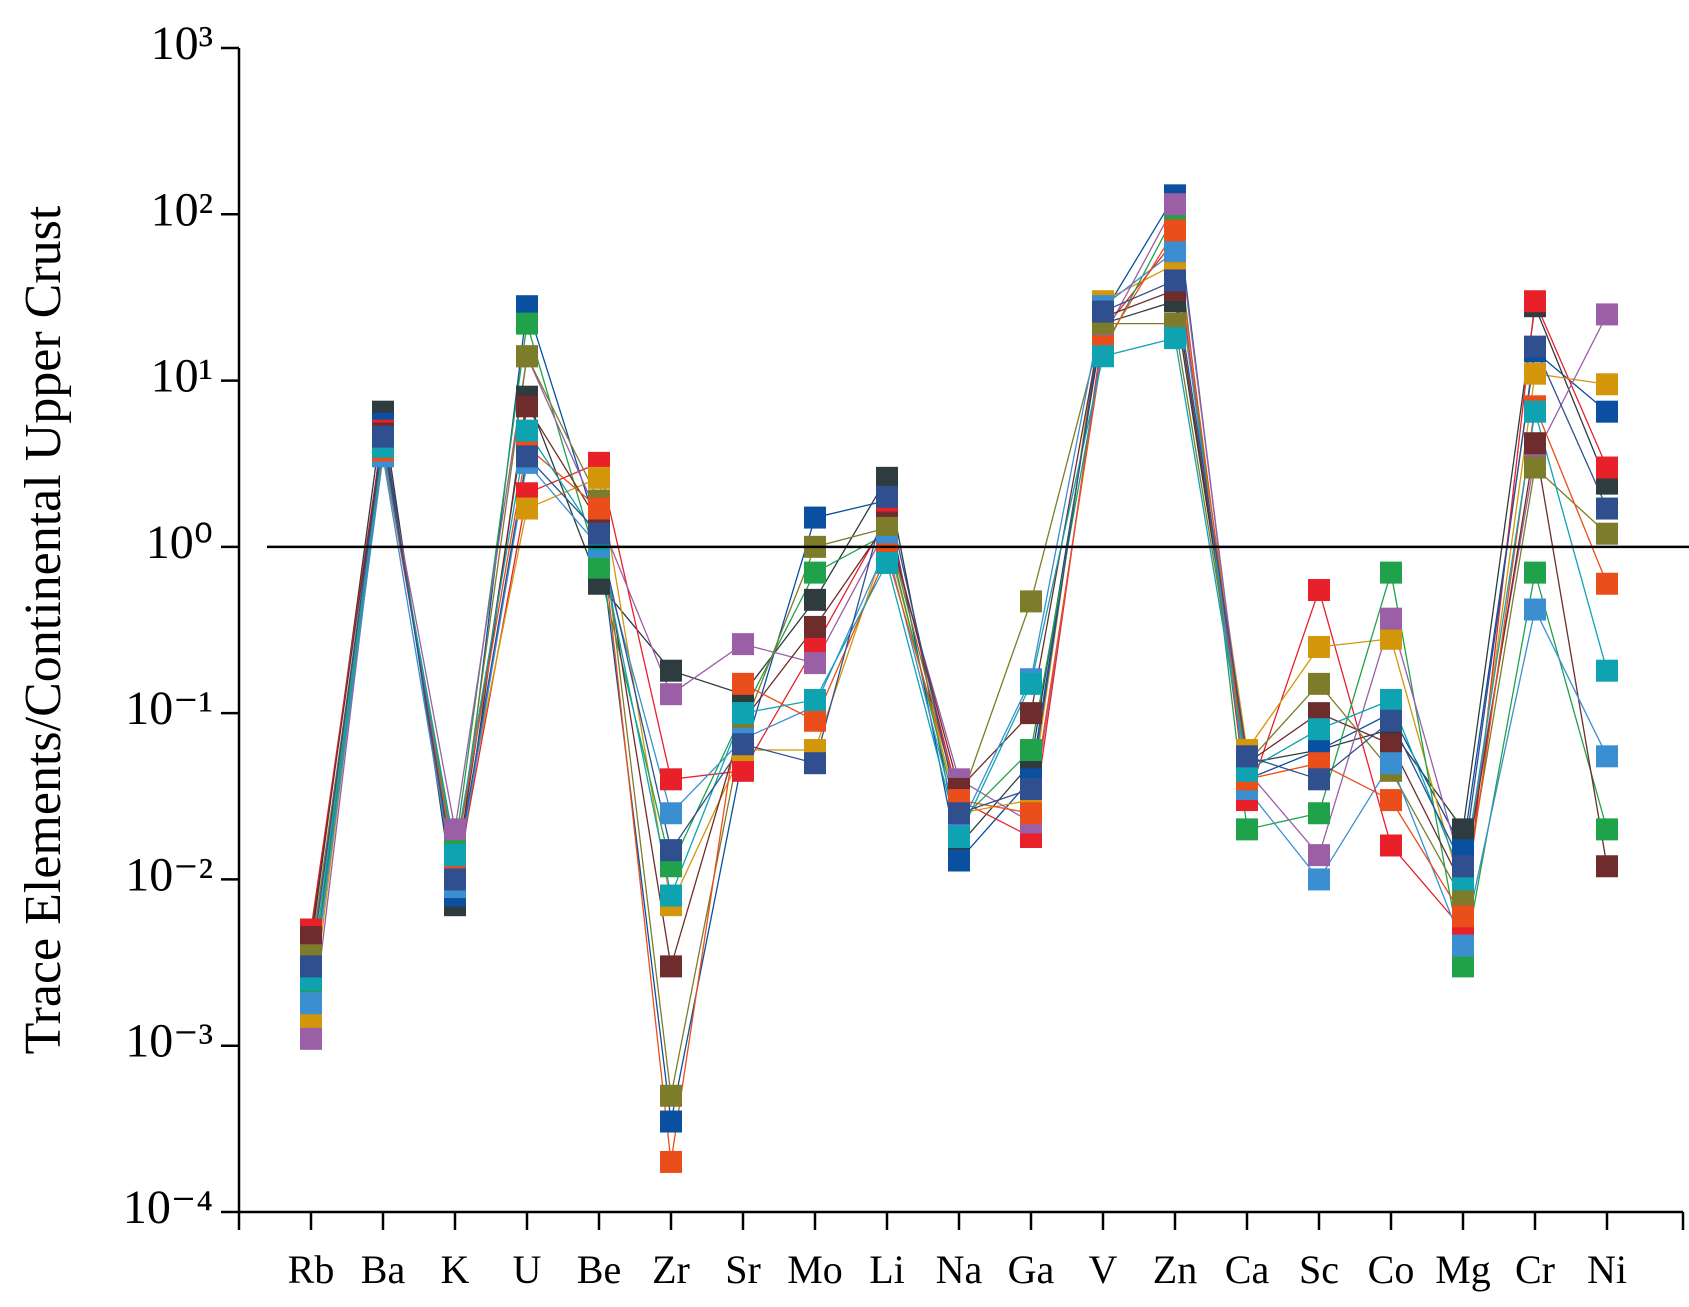 The image size is (1689, 1307). What do you see at coordinates (1247, 1269) in the screenshot?
I see `x-tick-label: Ca` at bounding box center [1247, 1269].